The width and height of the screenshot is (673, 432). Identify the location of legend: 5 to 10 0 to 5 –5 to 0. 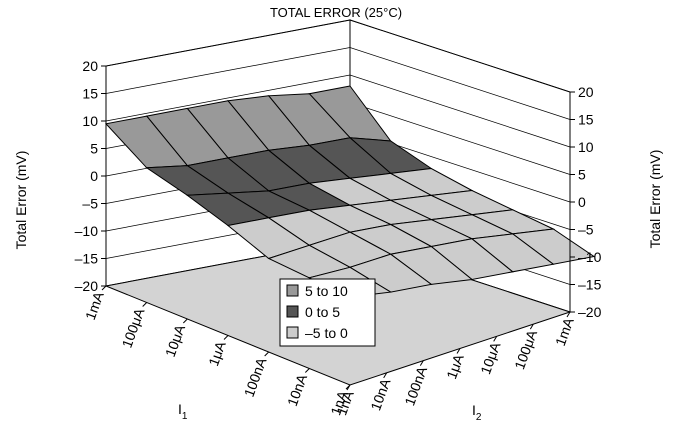
(327, 312).